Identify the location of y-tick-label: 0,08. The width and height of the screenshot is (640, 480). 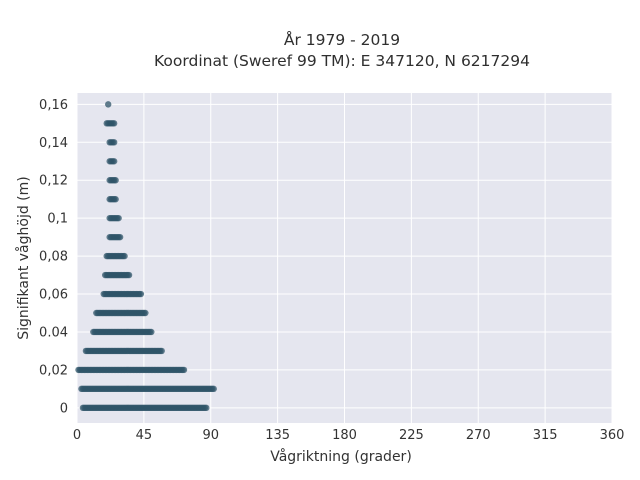
(53, 257).